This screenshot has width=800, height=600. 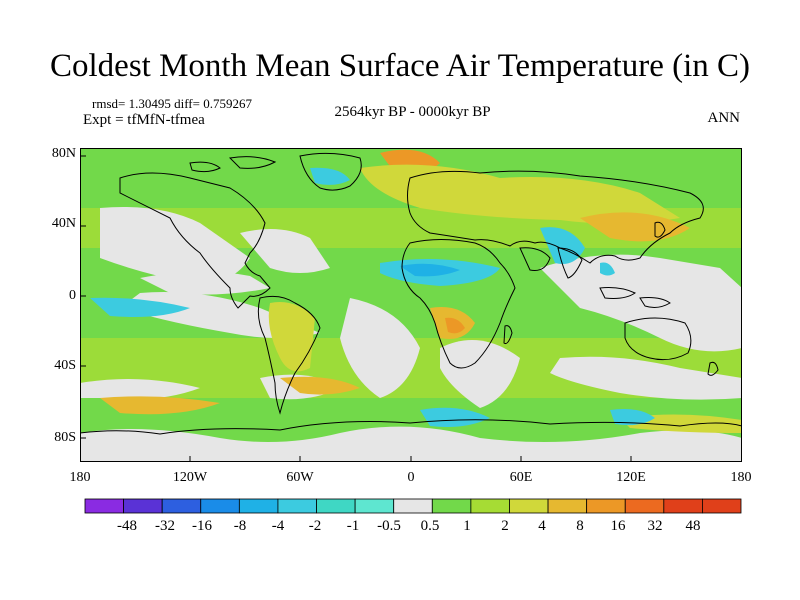 I want to click on colorbar-label: -8, so click(x=240, y=526).